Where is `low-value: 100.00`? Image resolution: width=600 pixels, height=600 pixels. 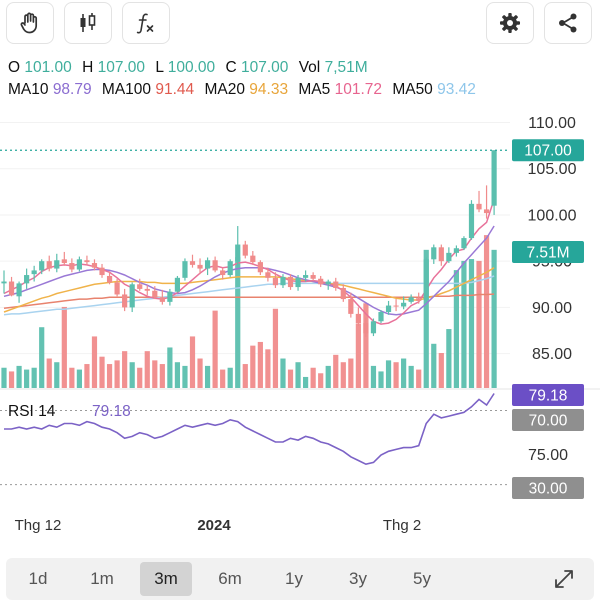 low-value: 100.00 is located at coordinates (191, 67).